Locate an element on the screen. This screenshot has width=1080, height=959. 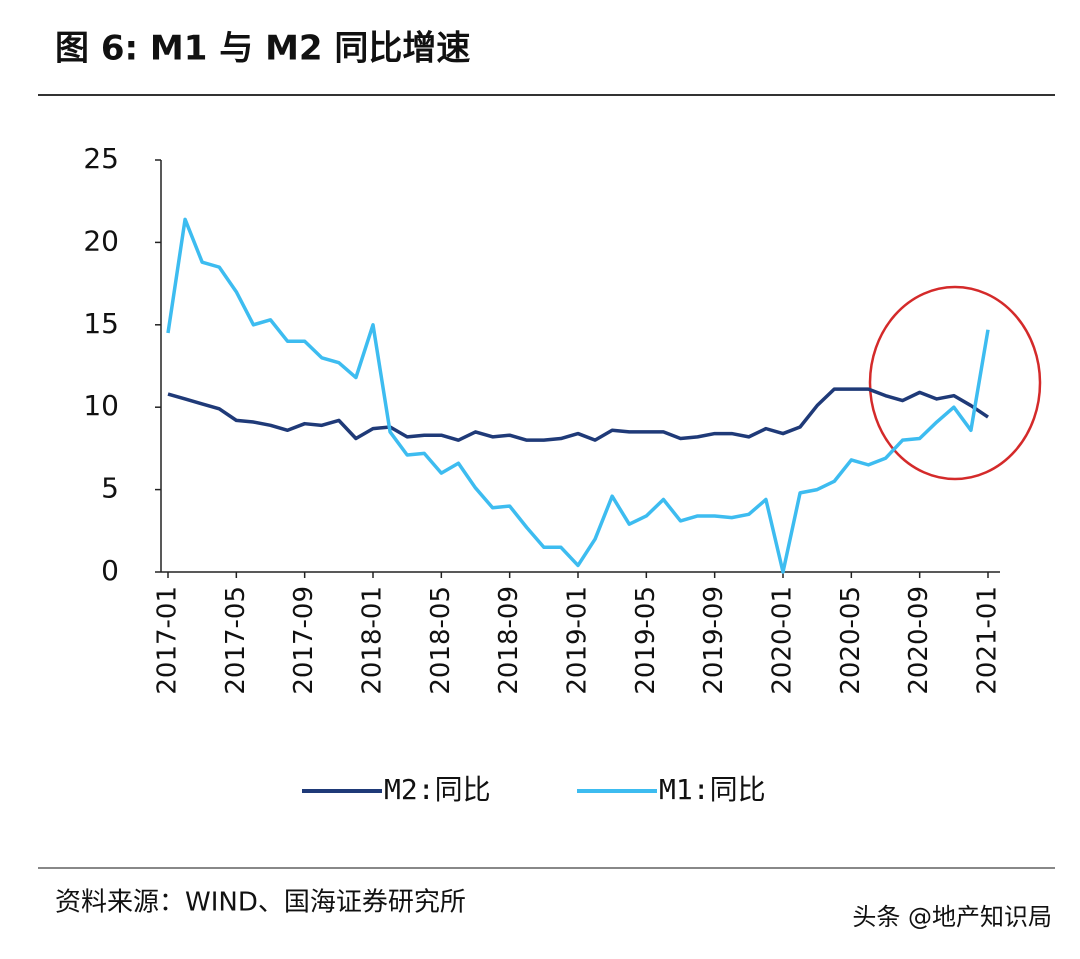
y-tick-label: 20 is located at coordinates (101, 240).